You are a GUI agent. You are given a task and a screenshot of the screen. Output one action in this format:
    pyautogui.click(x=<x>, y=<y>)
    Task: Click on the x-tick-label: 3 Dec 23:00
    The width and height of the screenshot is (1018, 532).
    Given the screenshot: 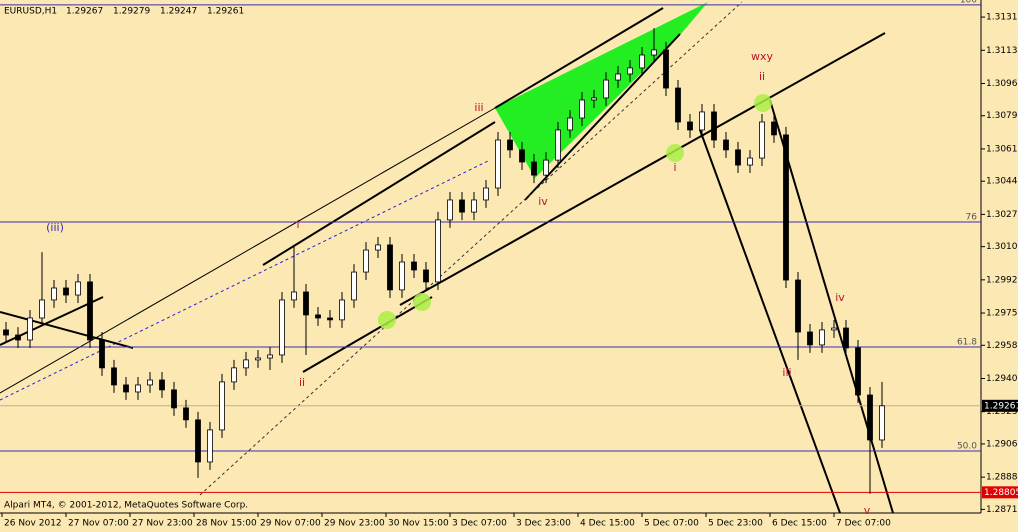 What is the action you would take?
    pyautogui.click(x=543, y=524)
    